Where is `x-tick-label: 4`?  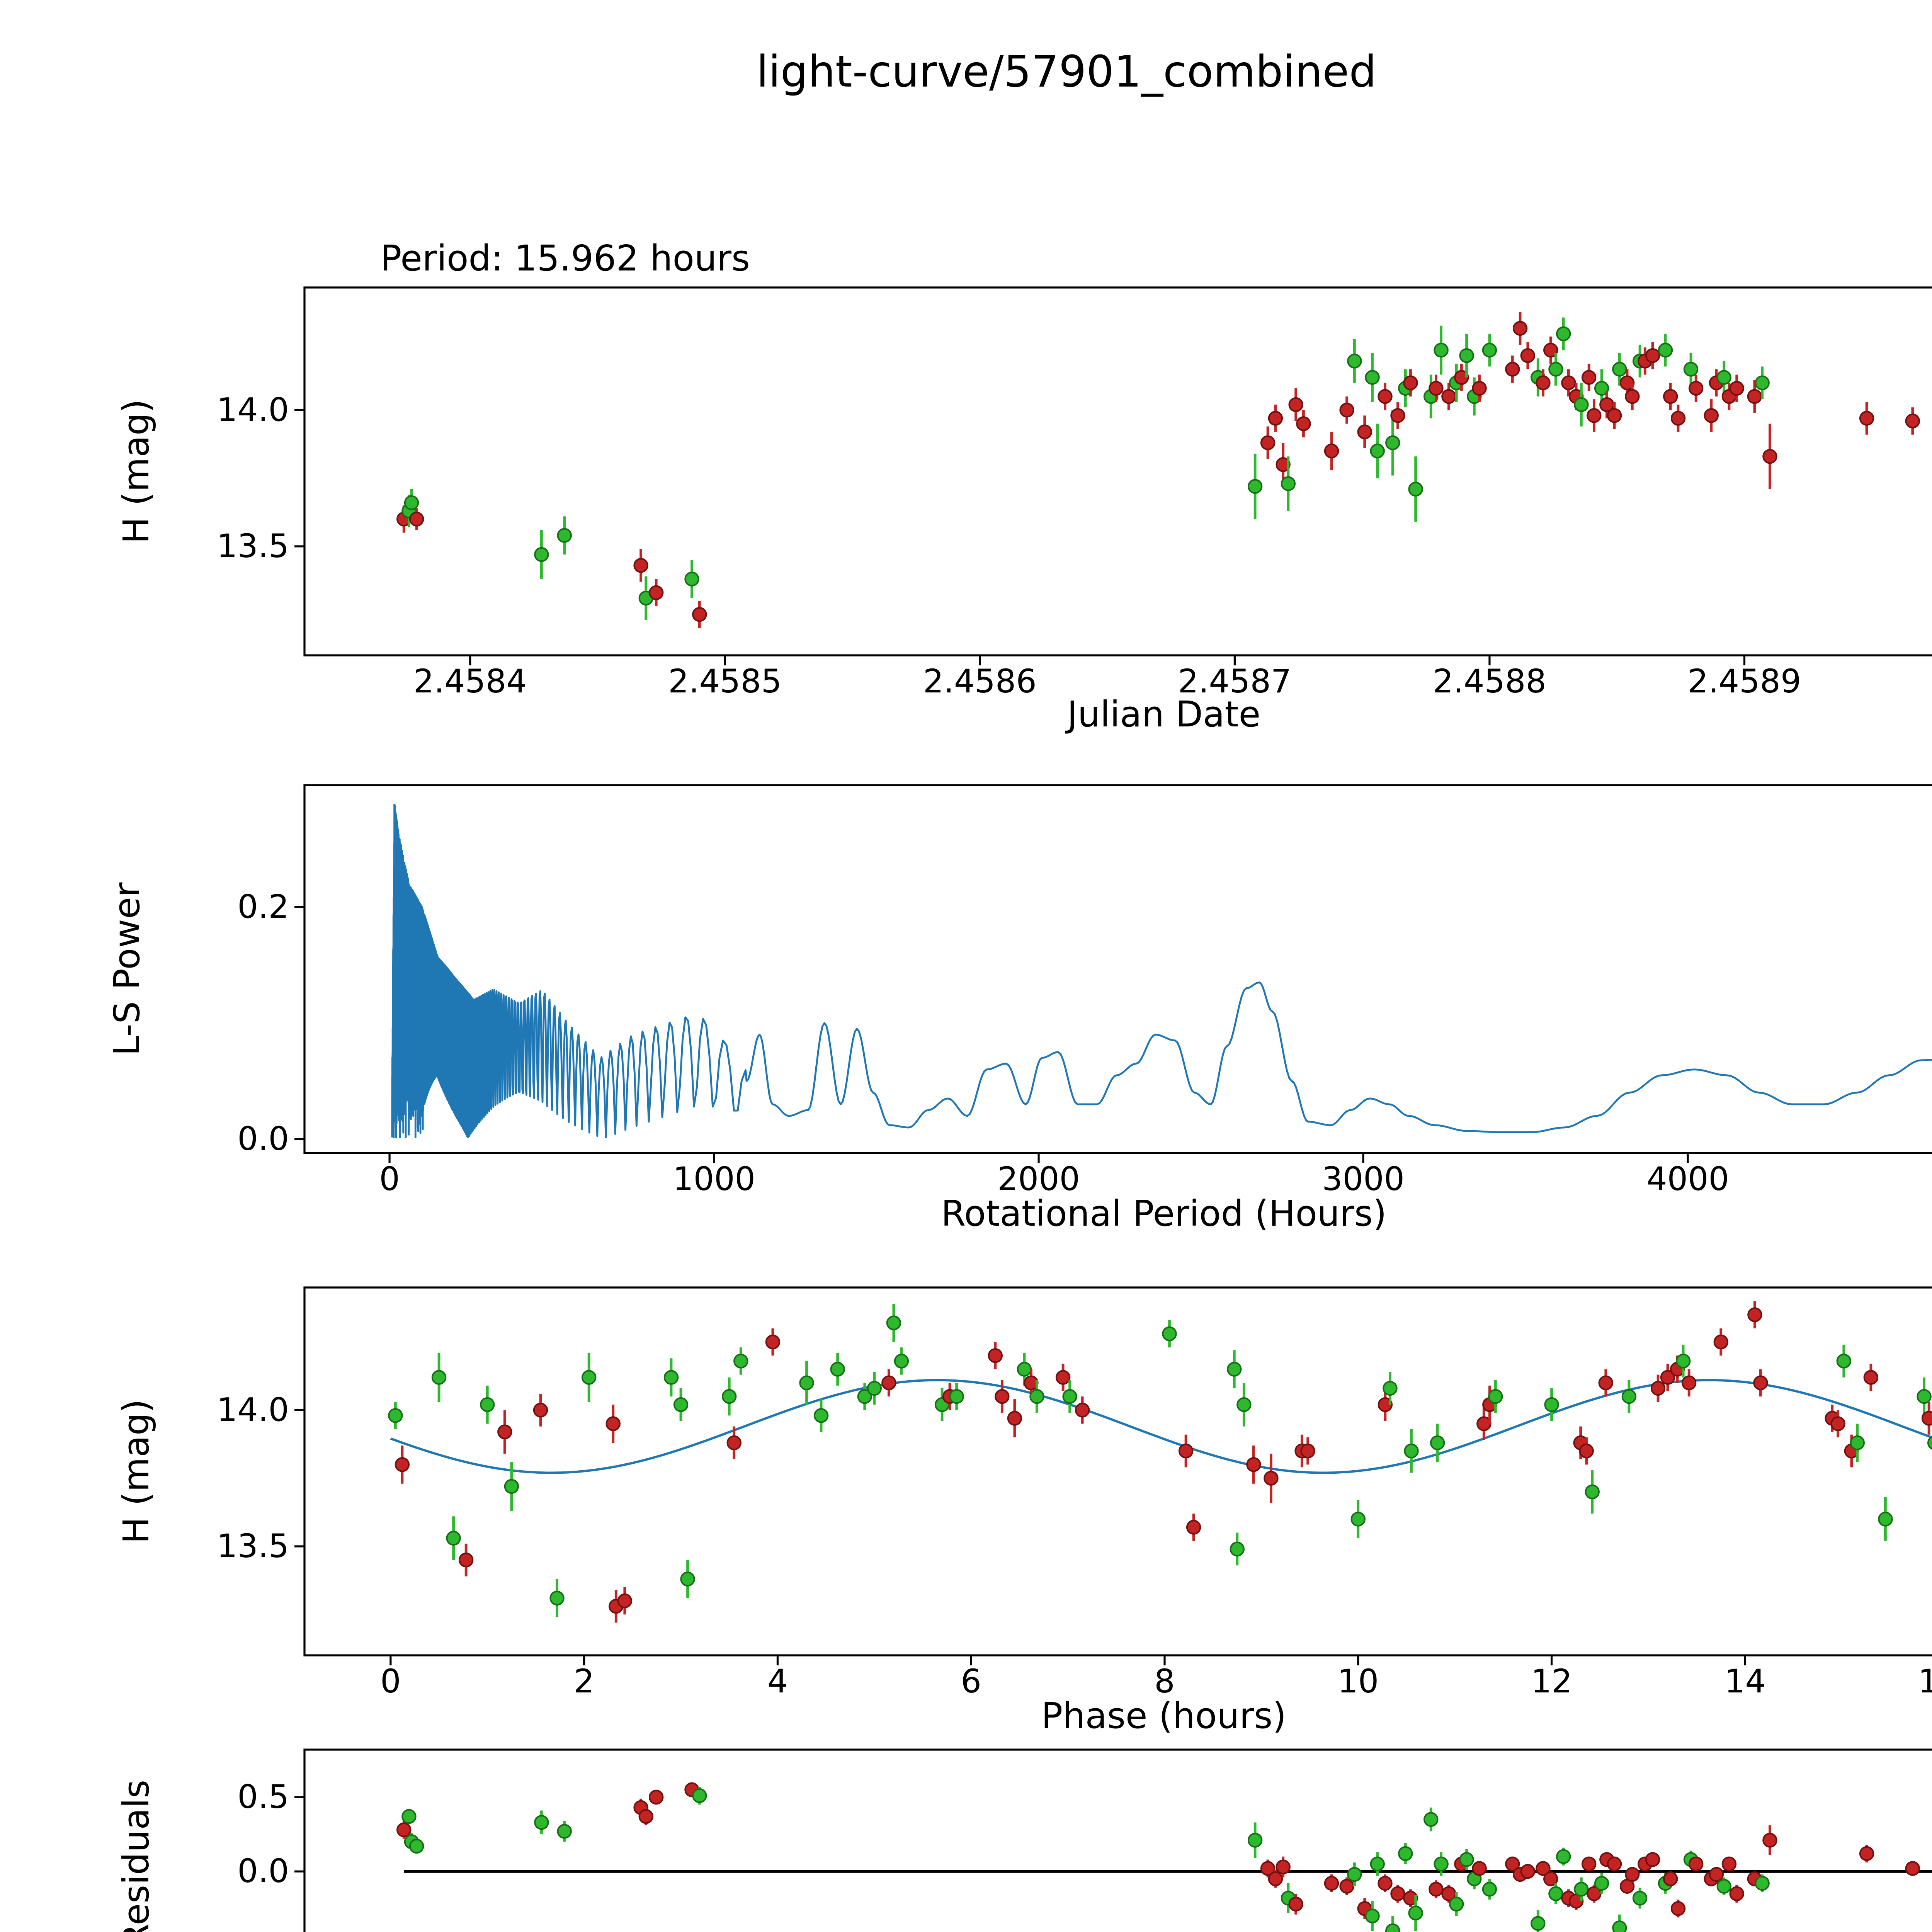
x-tick-label: 4 is located at coordinates (777, 1681).